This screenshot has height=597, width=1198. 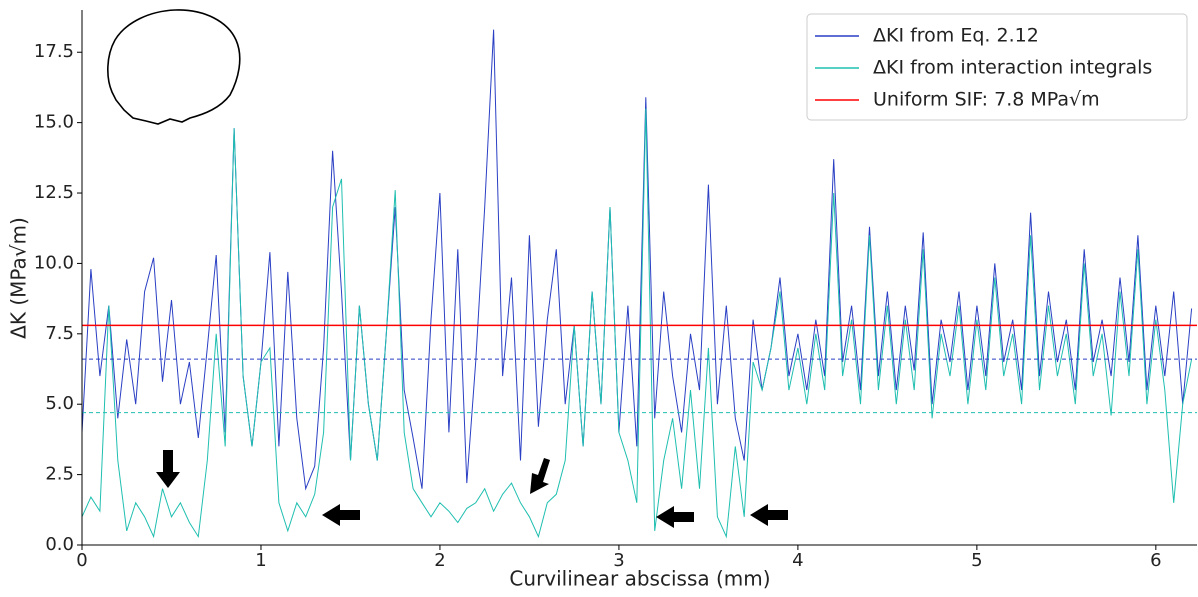 I want to click on legend-label: ΔKI from interaction integrals, so click(x=1012, y=68).